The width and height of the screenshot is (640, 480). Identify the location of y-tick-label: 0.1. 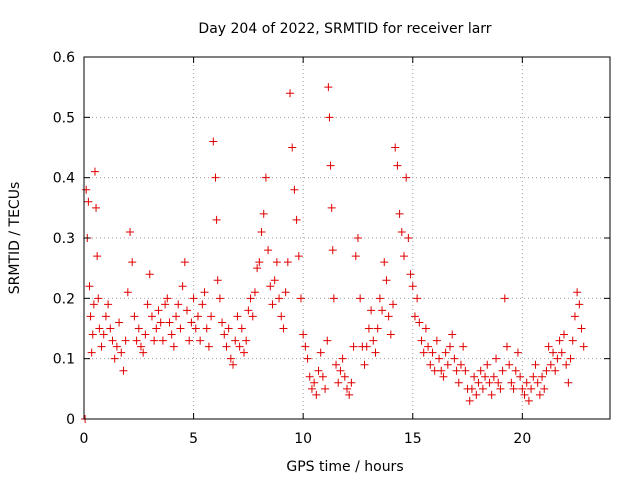
(64, 360).